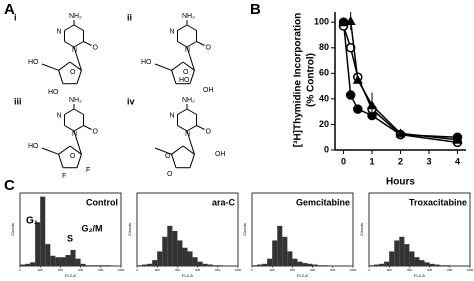 The image size is (474, 281). What do you see at coordinates (321, 22) in the screenshot?
I see `y-tick-label: 100` at bounding box center [321, 22].